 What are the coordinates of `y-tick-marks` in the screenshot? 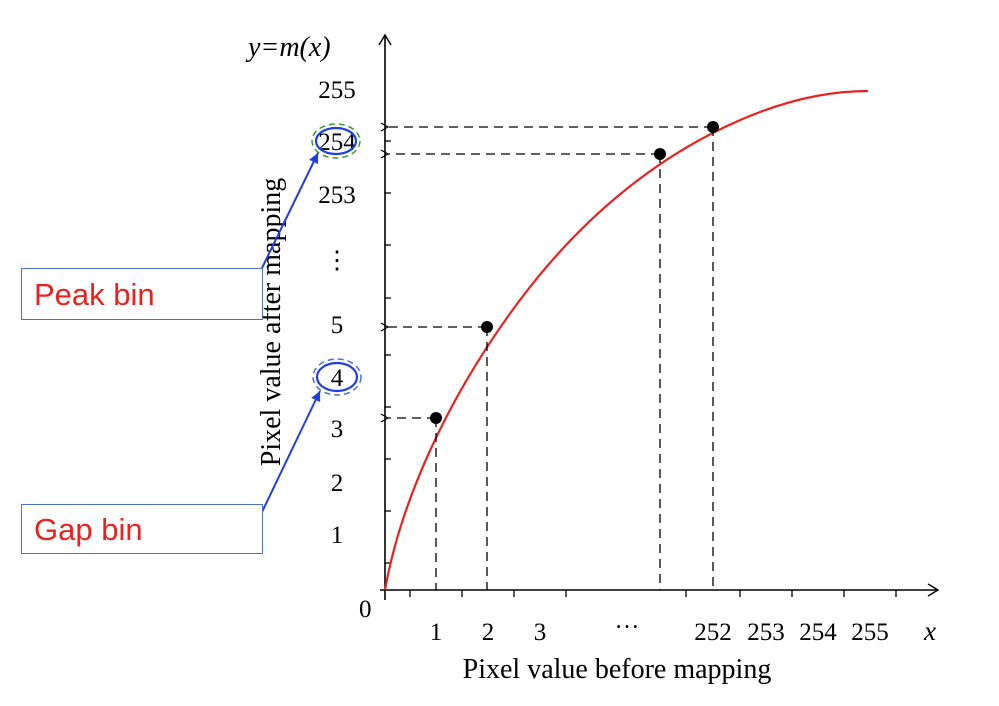 It's located at (388, 352).